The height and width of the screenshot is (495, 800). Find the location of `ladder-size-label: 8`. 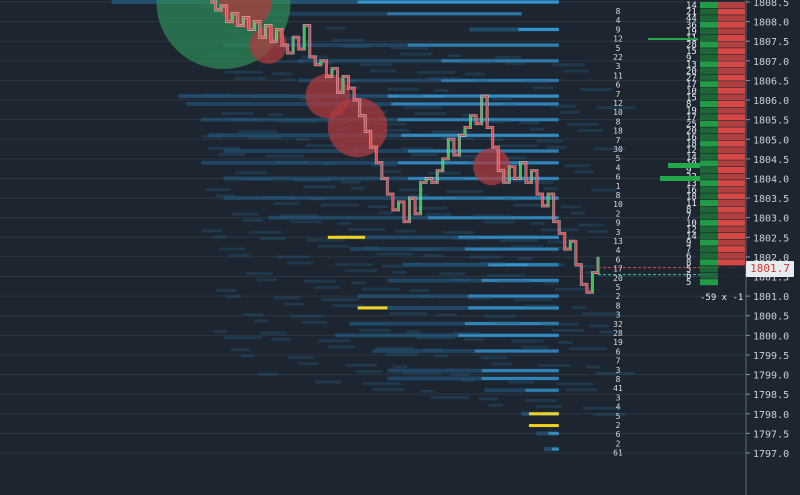

ladder-size-label: 8 is located at coordinates (688, 105).